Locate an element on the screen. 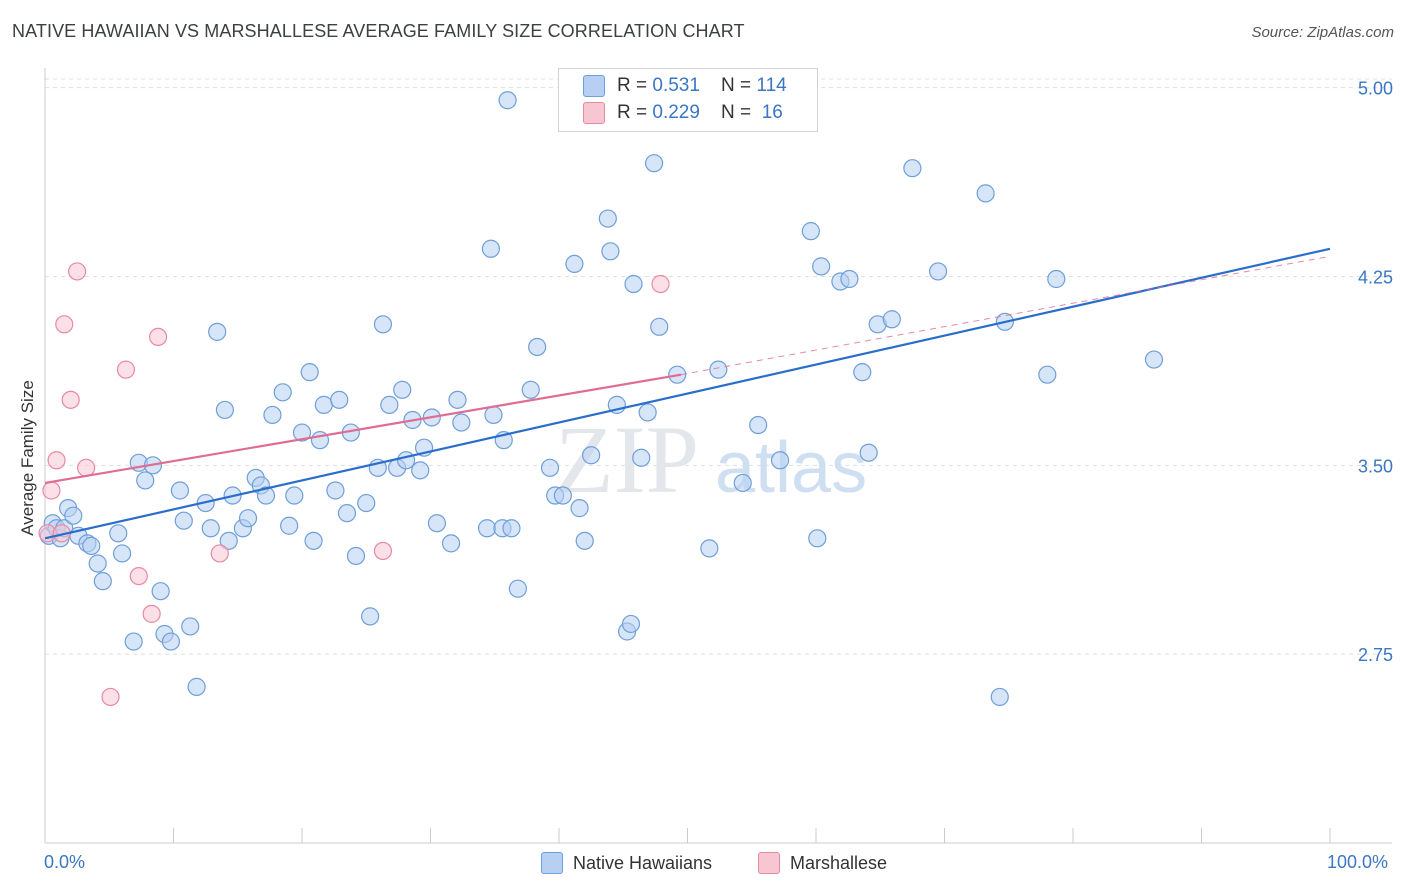  legend-r-value: 0.229 is located at coordinates (676, 112).